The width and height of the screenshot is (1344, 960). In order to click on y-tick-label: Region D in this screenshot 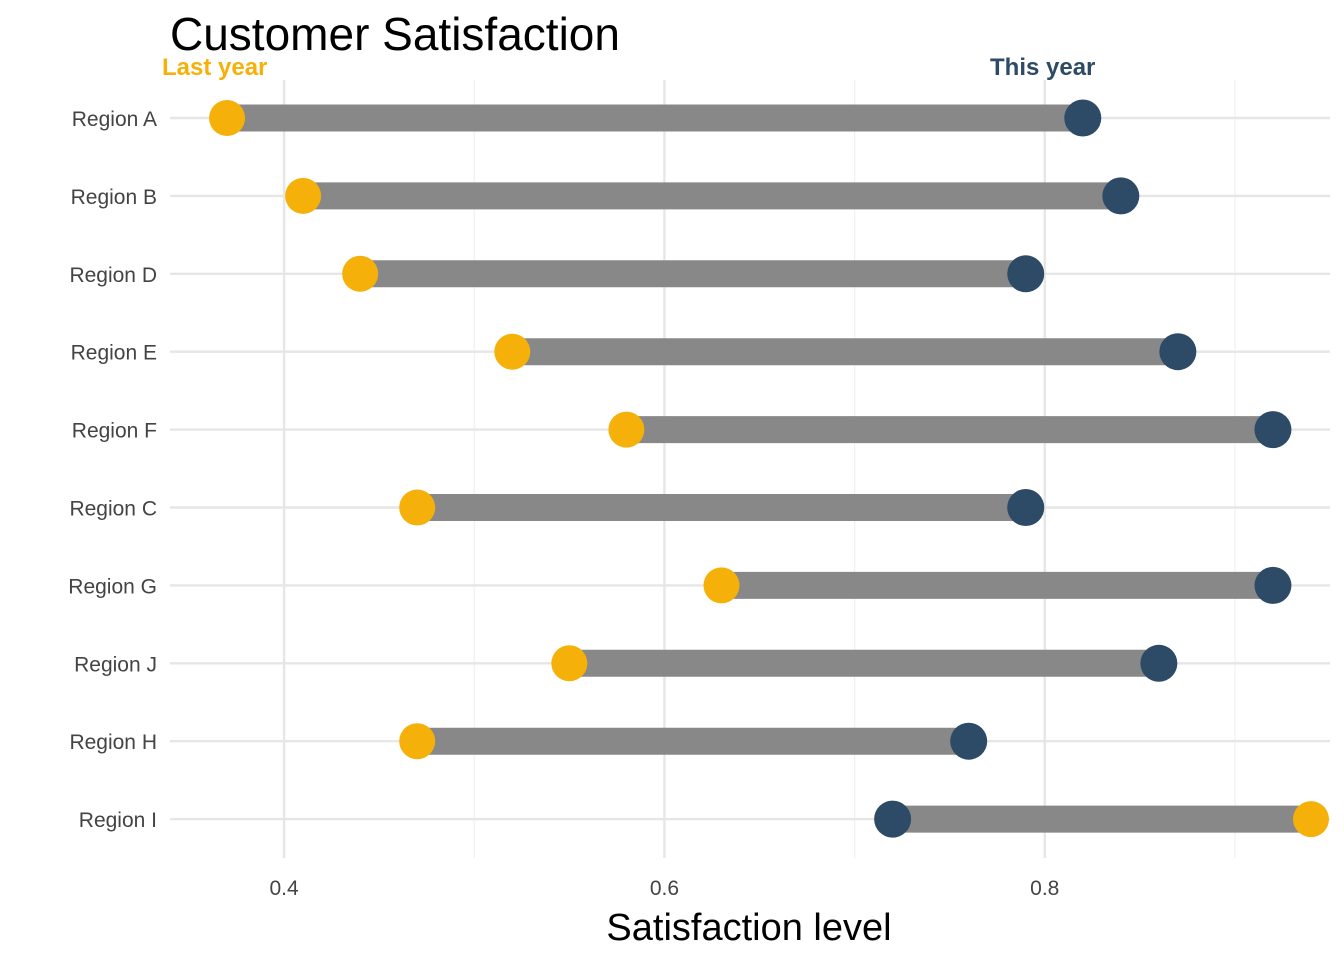, I will do `click(113, 275)`.